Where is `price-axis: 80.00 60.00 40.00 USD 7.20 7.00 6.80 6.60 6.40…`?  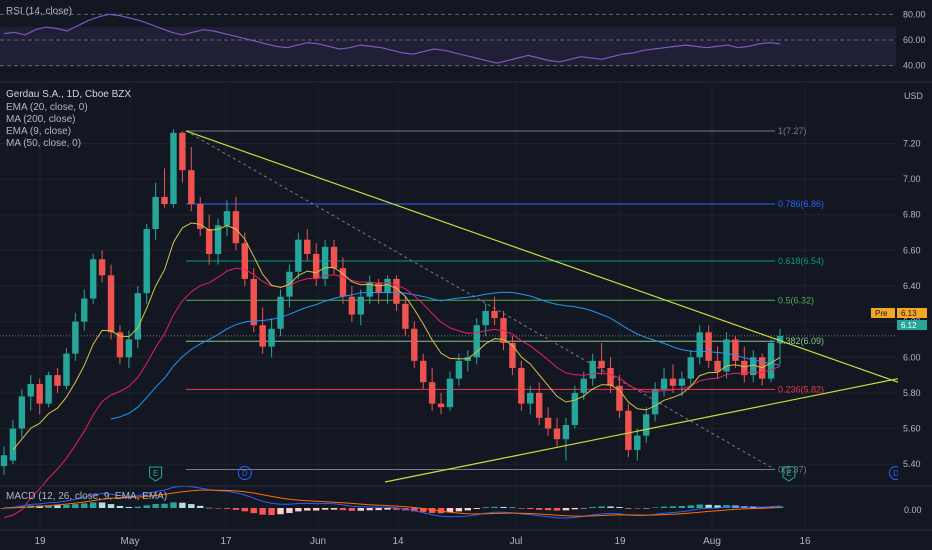
price-axis: 80.00 60.00 40.00 USD 7.20 7.00 6.80 6.60 6.40… is located at coordinates (901, 275).